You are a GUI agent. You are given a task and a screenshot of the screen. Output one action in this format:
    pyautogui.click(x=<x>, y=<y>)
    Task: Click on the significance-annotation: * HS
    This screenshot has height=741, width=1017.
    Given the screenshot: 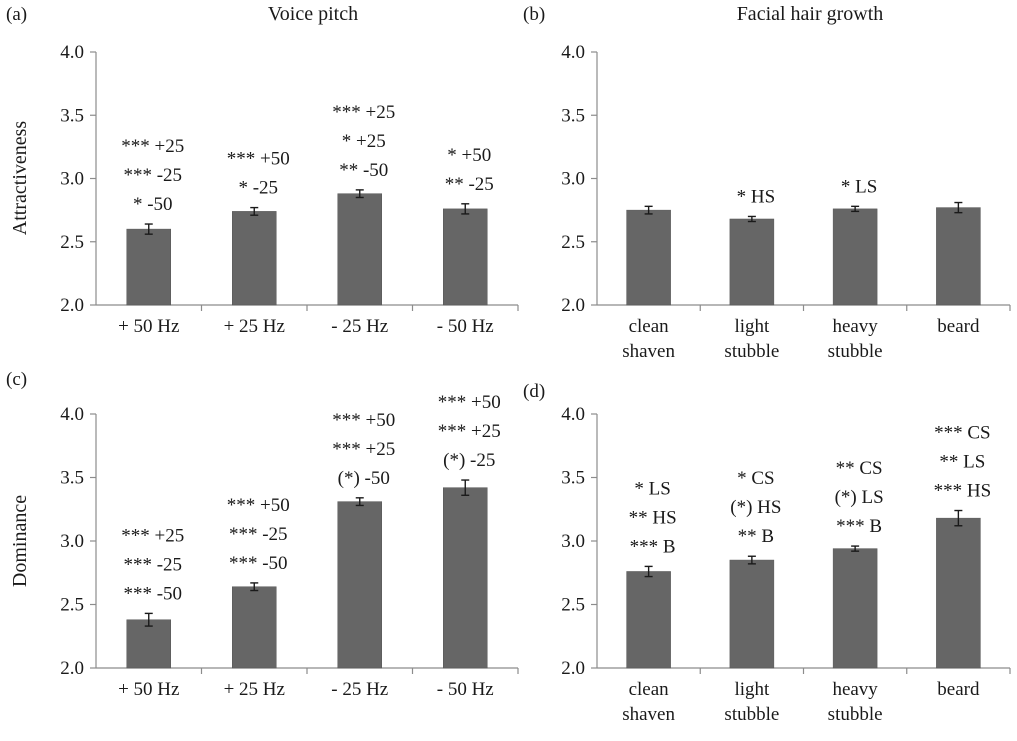 What is the action you would take?
    pyautogui.click(x=756, y=196)
    